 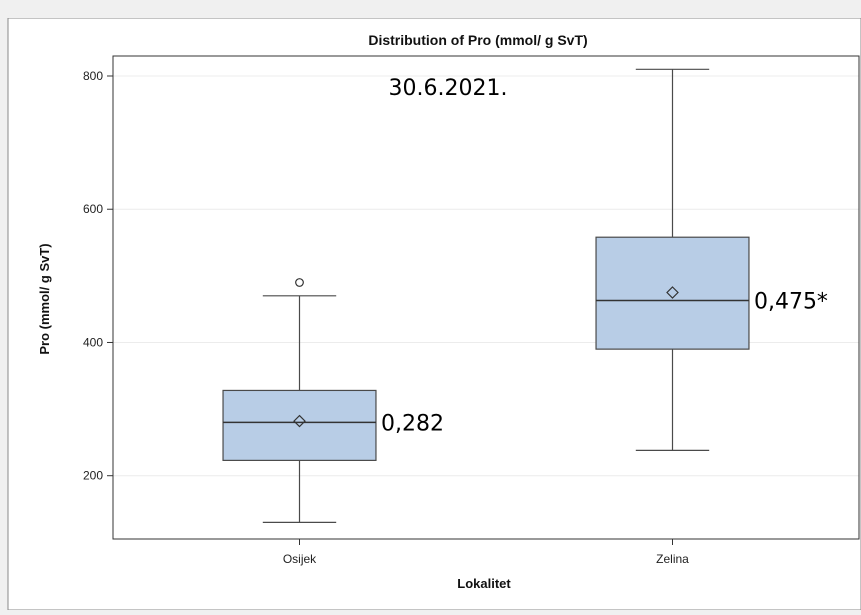 I want to click on chart-title: Distribution of Pro (mmol/ g SvT), so click(x=477, y=40).